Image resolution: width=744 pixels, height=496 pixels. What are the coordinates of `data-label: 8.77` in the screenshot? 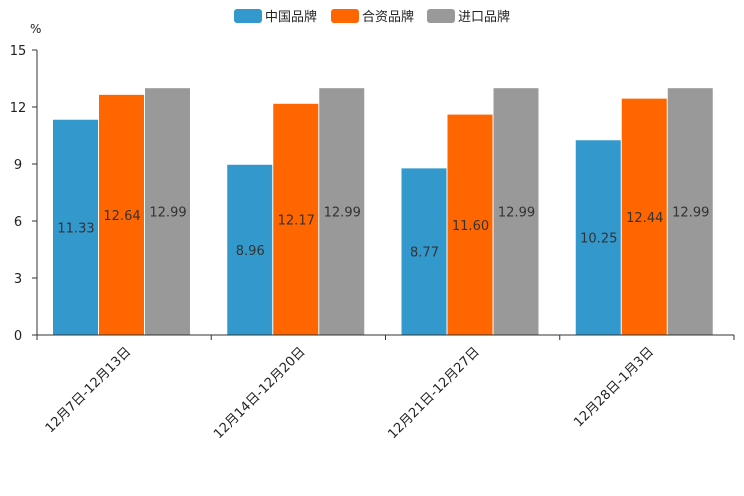 It's located at (424, 253).